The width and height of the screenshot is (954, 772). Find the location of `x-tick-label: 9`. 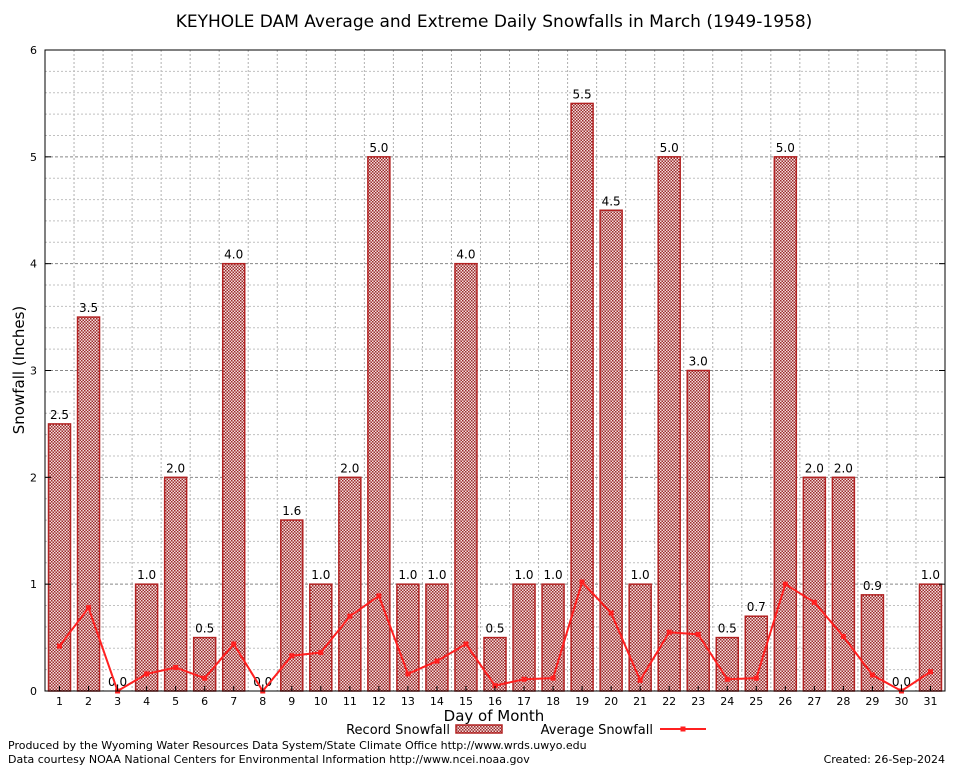

x-tick-label: 9 is located at coordinates (291, 701).